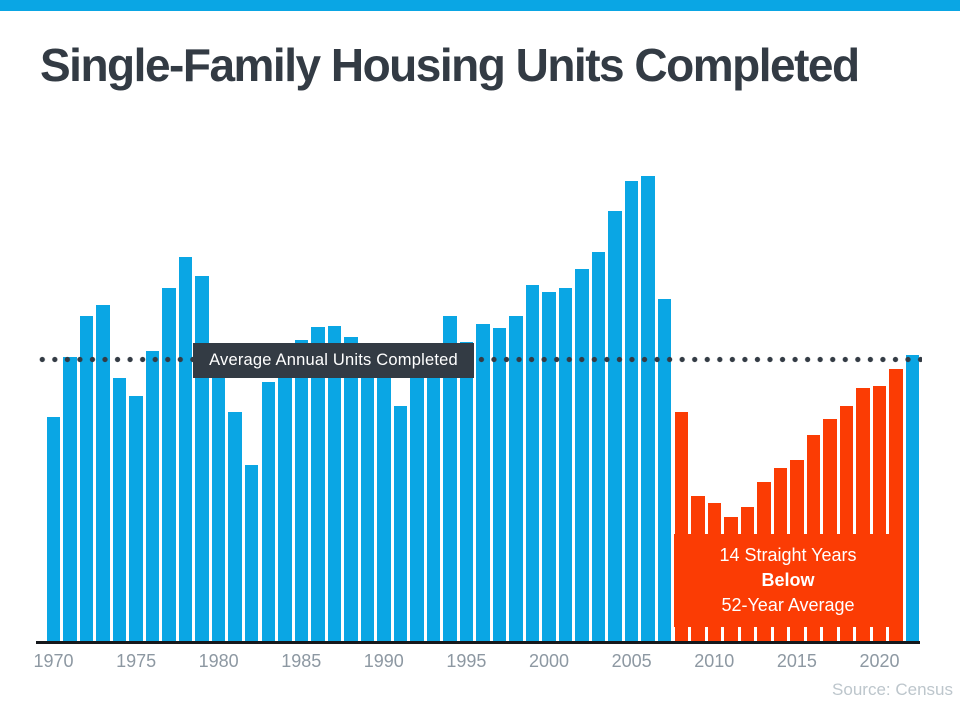 This screenshot has height=720, width=960. What do you see at coordinates (367, 498) in the screenshot?
I see `bar-1989` at bounding box center [367, 498].